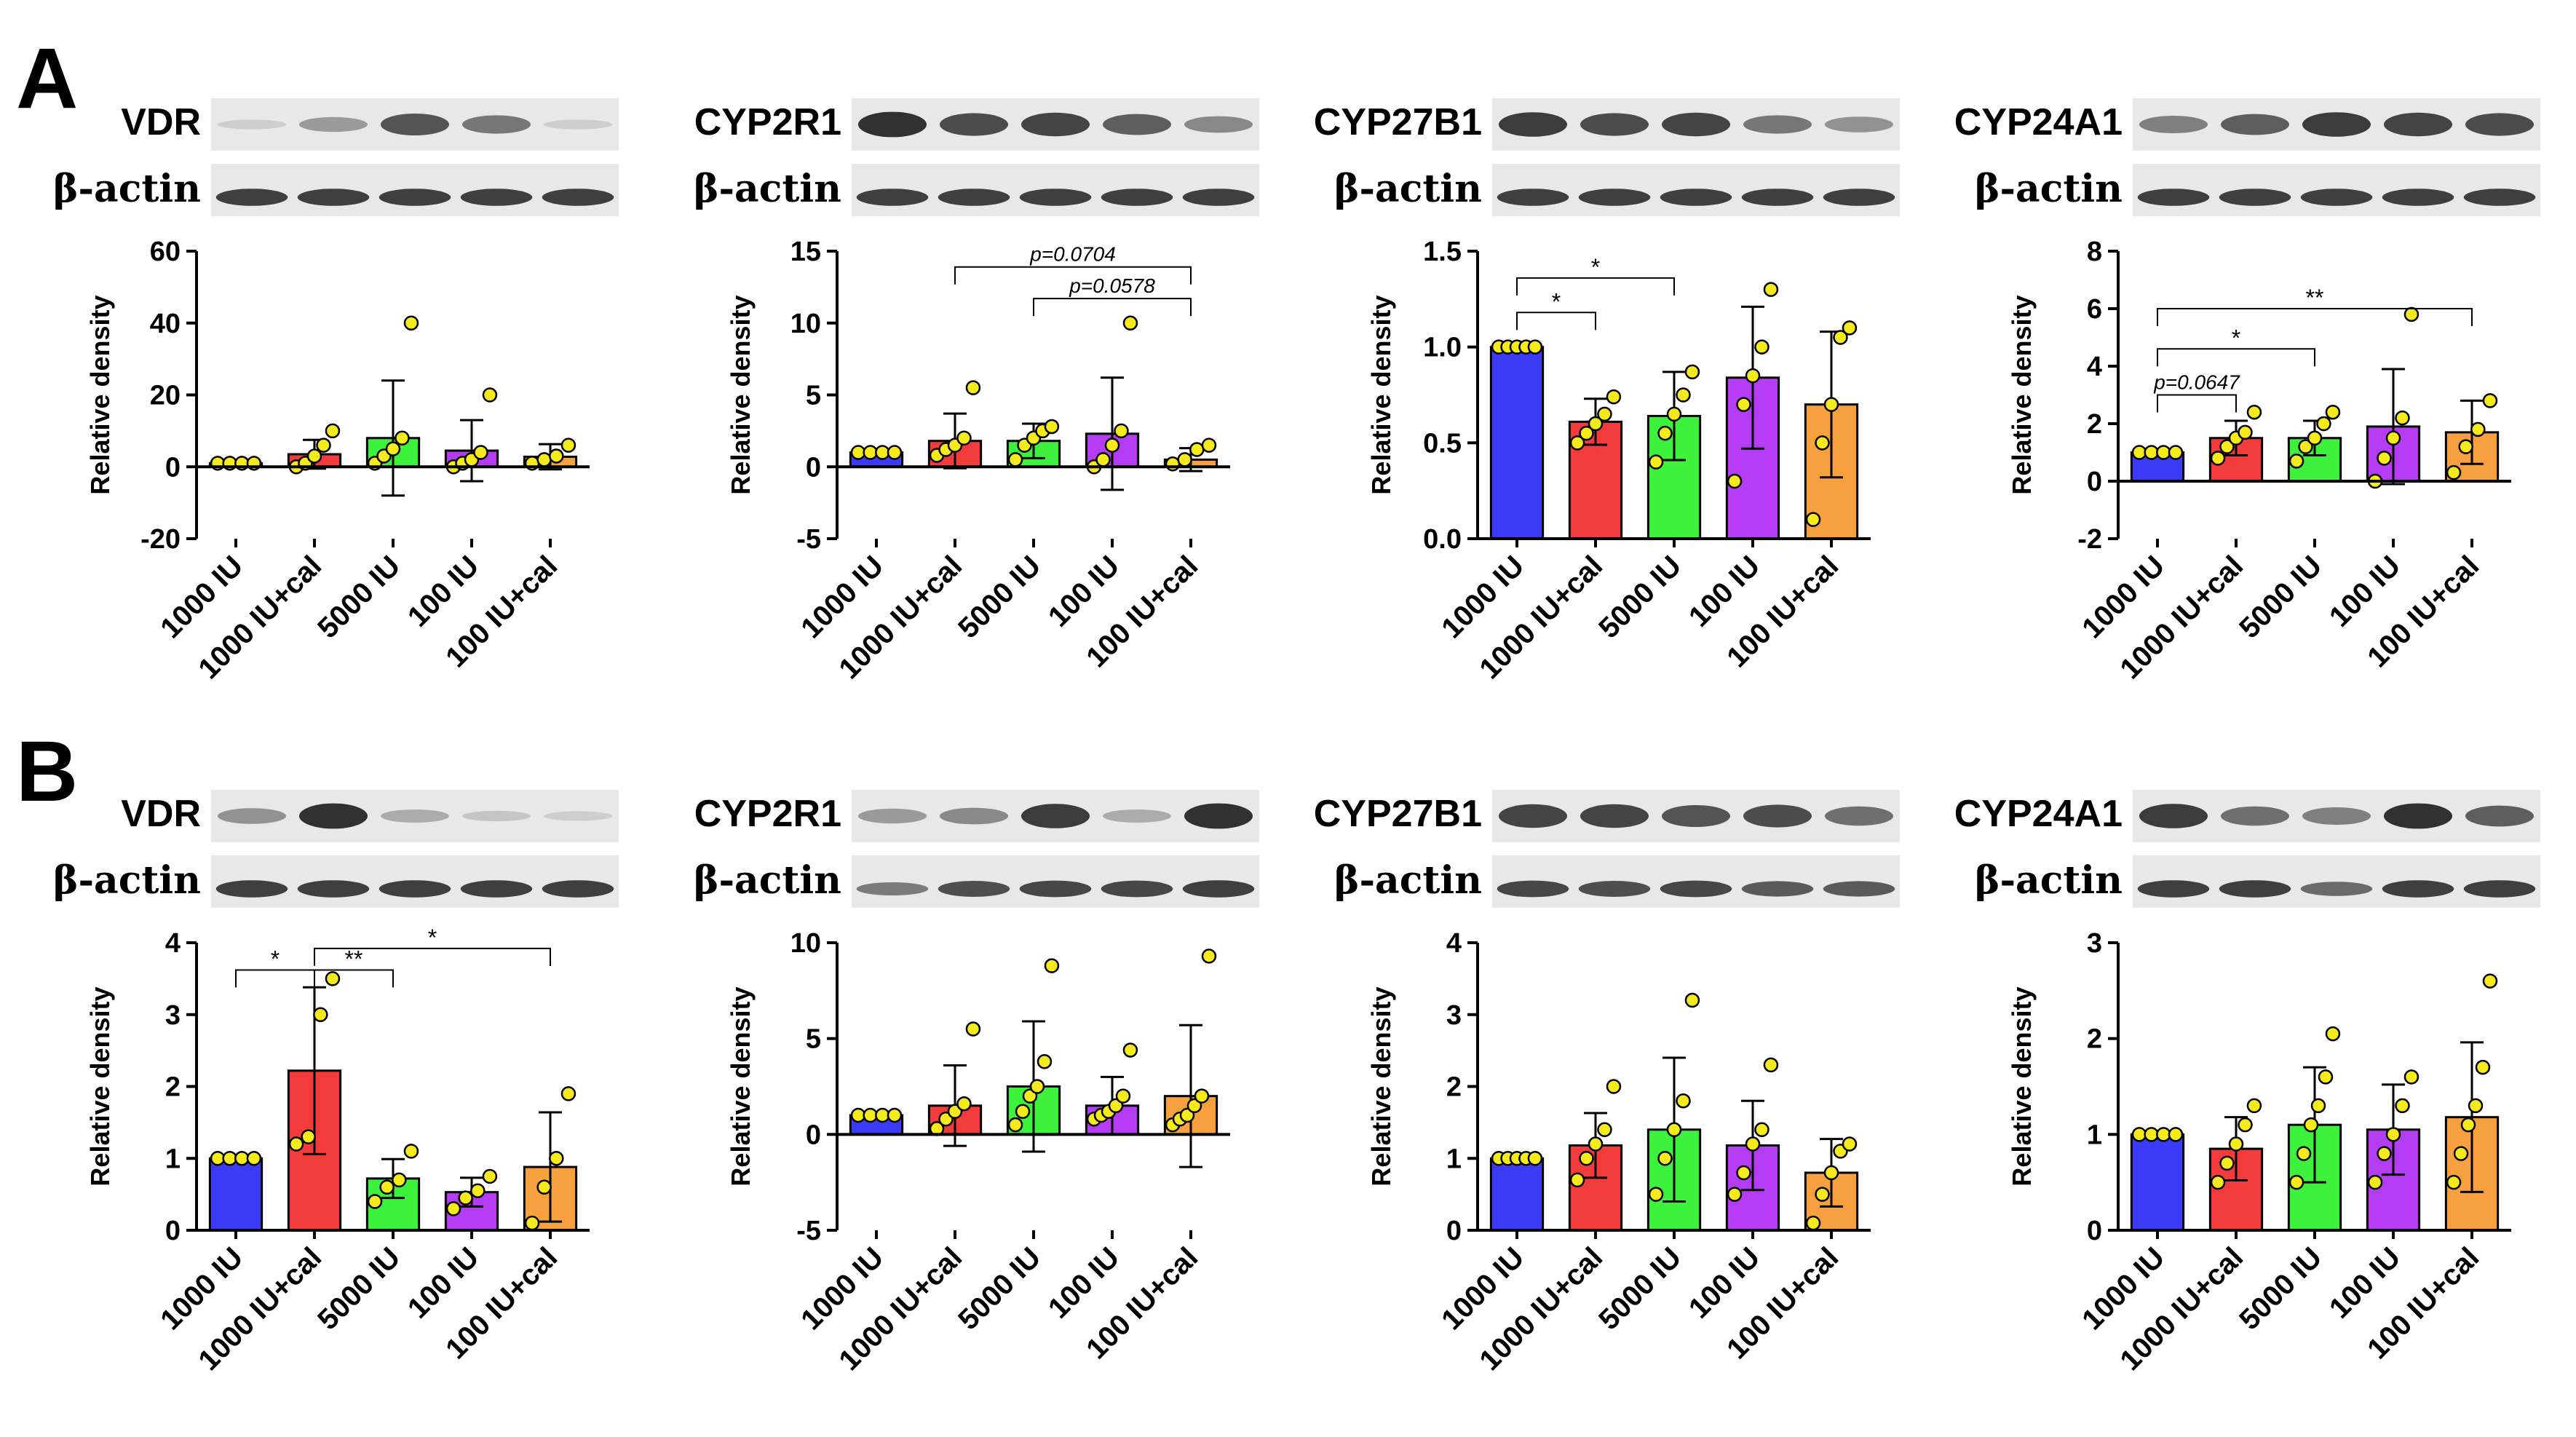  Describe the element at coordinates (165, 396) in the screenshot. I see `y-tick-label: 20` at that location.